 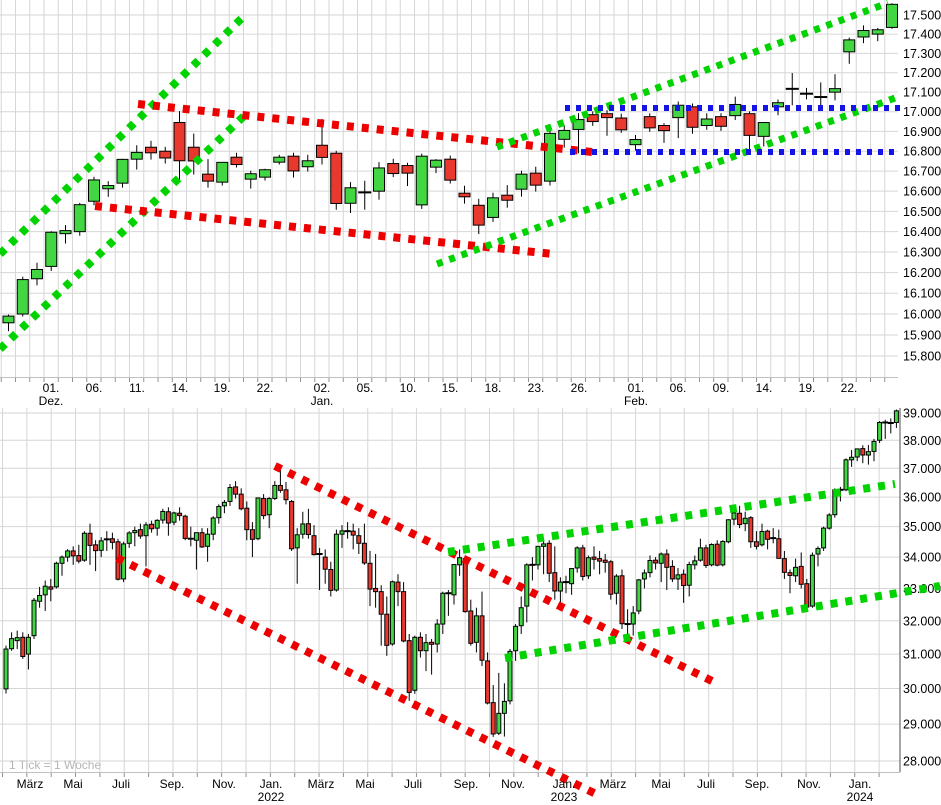 I want to click on x-axis-label: 05., so click(x=365, y=388).